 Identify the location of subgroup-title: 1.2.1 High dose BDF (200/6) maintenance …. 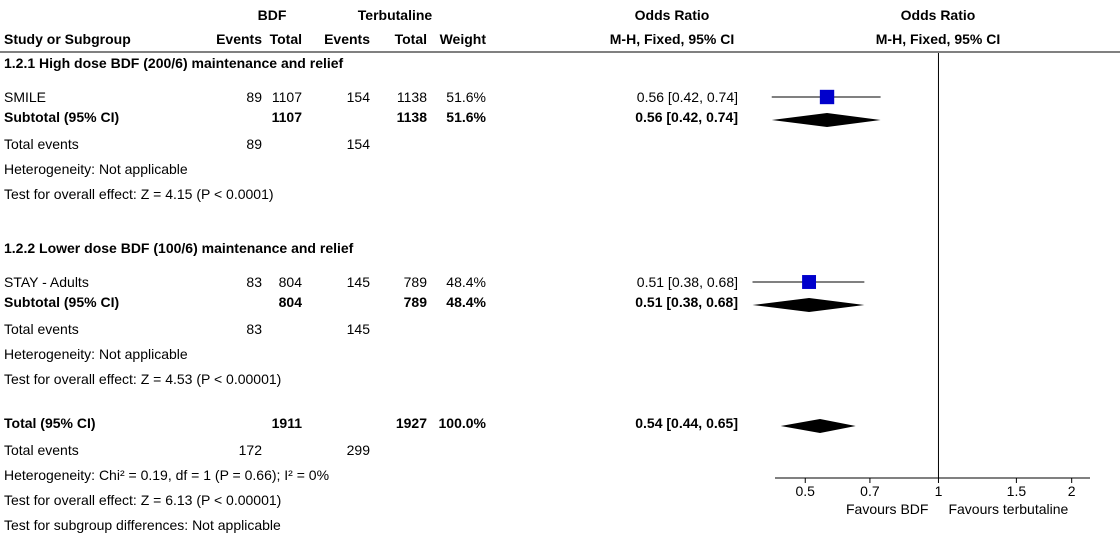
(174, 63).